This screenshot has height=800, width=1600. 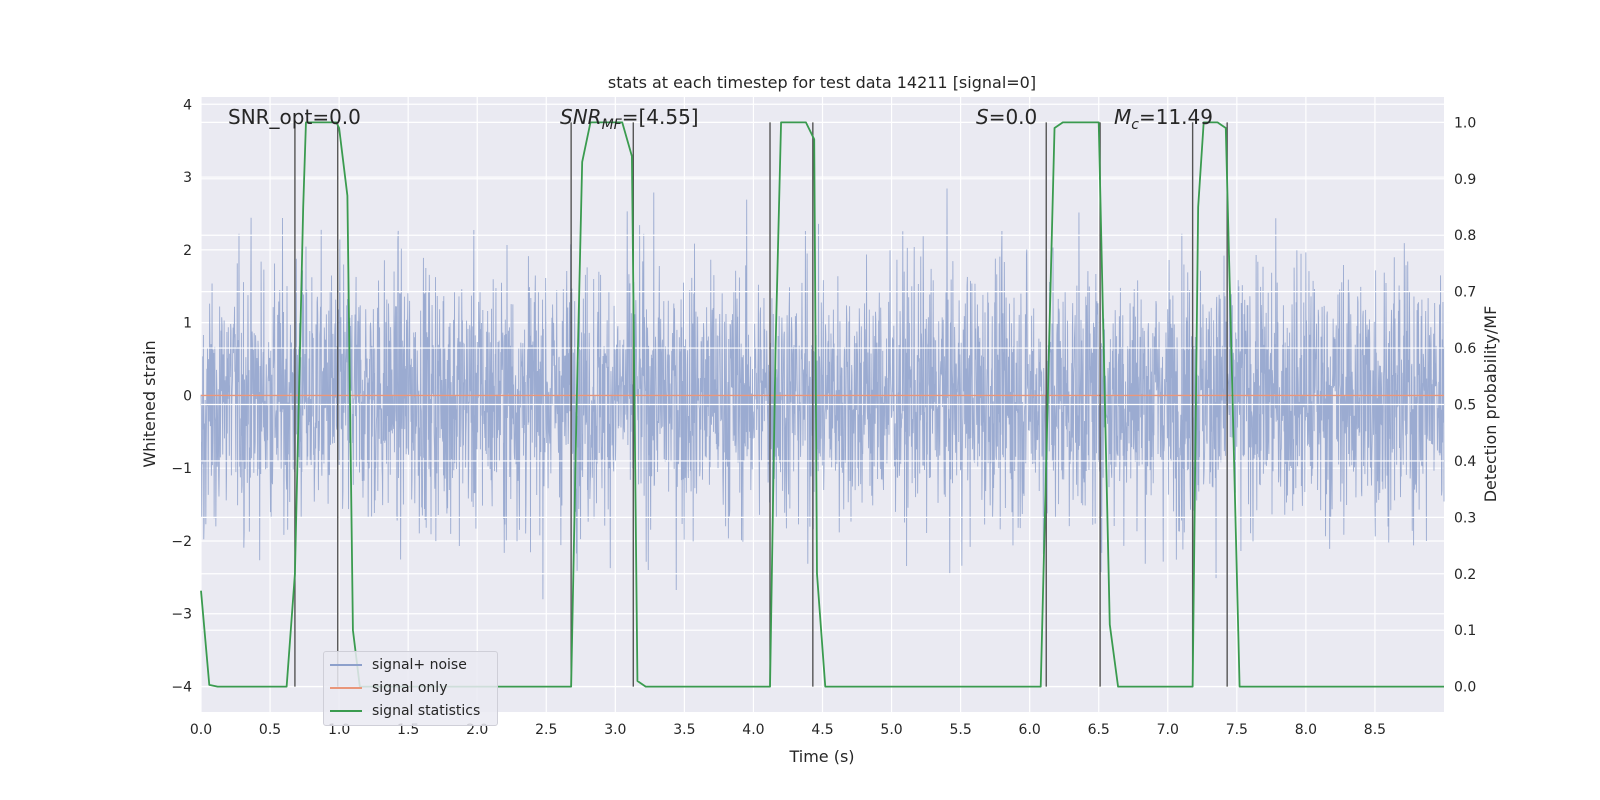 I want to click on annotation-mc: Mc=11.49, so click(x=1163, y=119).